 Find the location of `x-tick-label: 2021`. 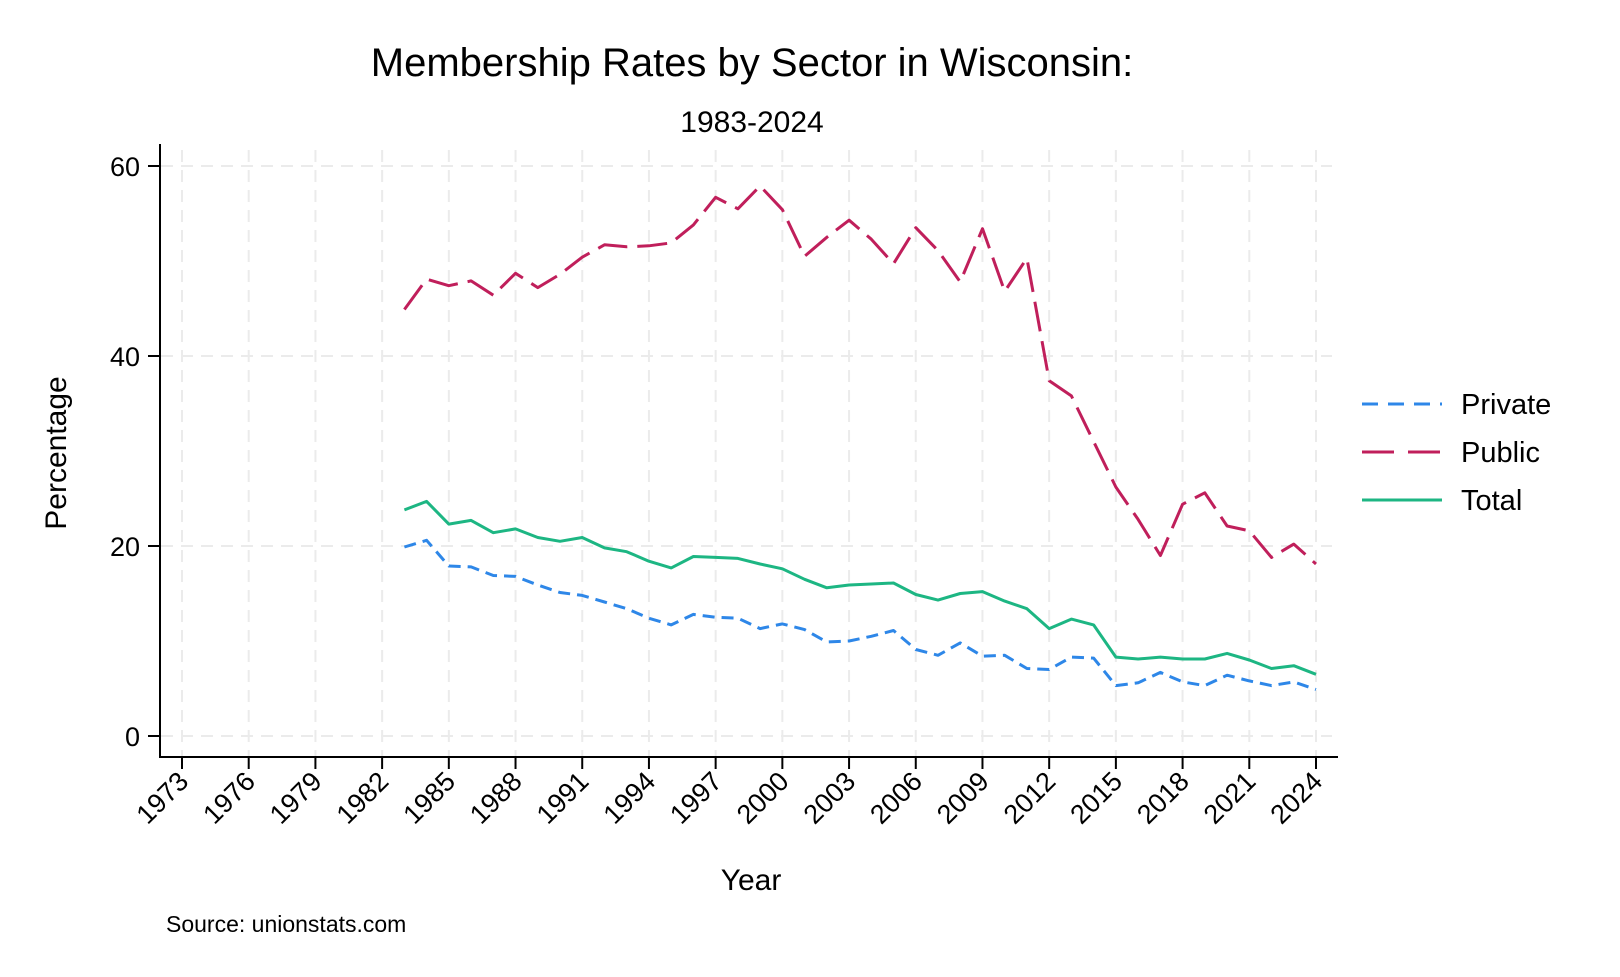

x-tick-label: 2021 is located at coordinates (1230, 798).